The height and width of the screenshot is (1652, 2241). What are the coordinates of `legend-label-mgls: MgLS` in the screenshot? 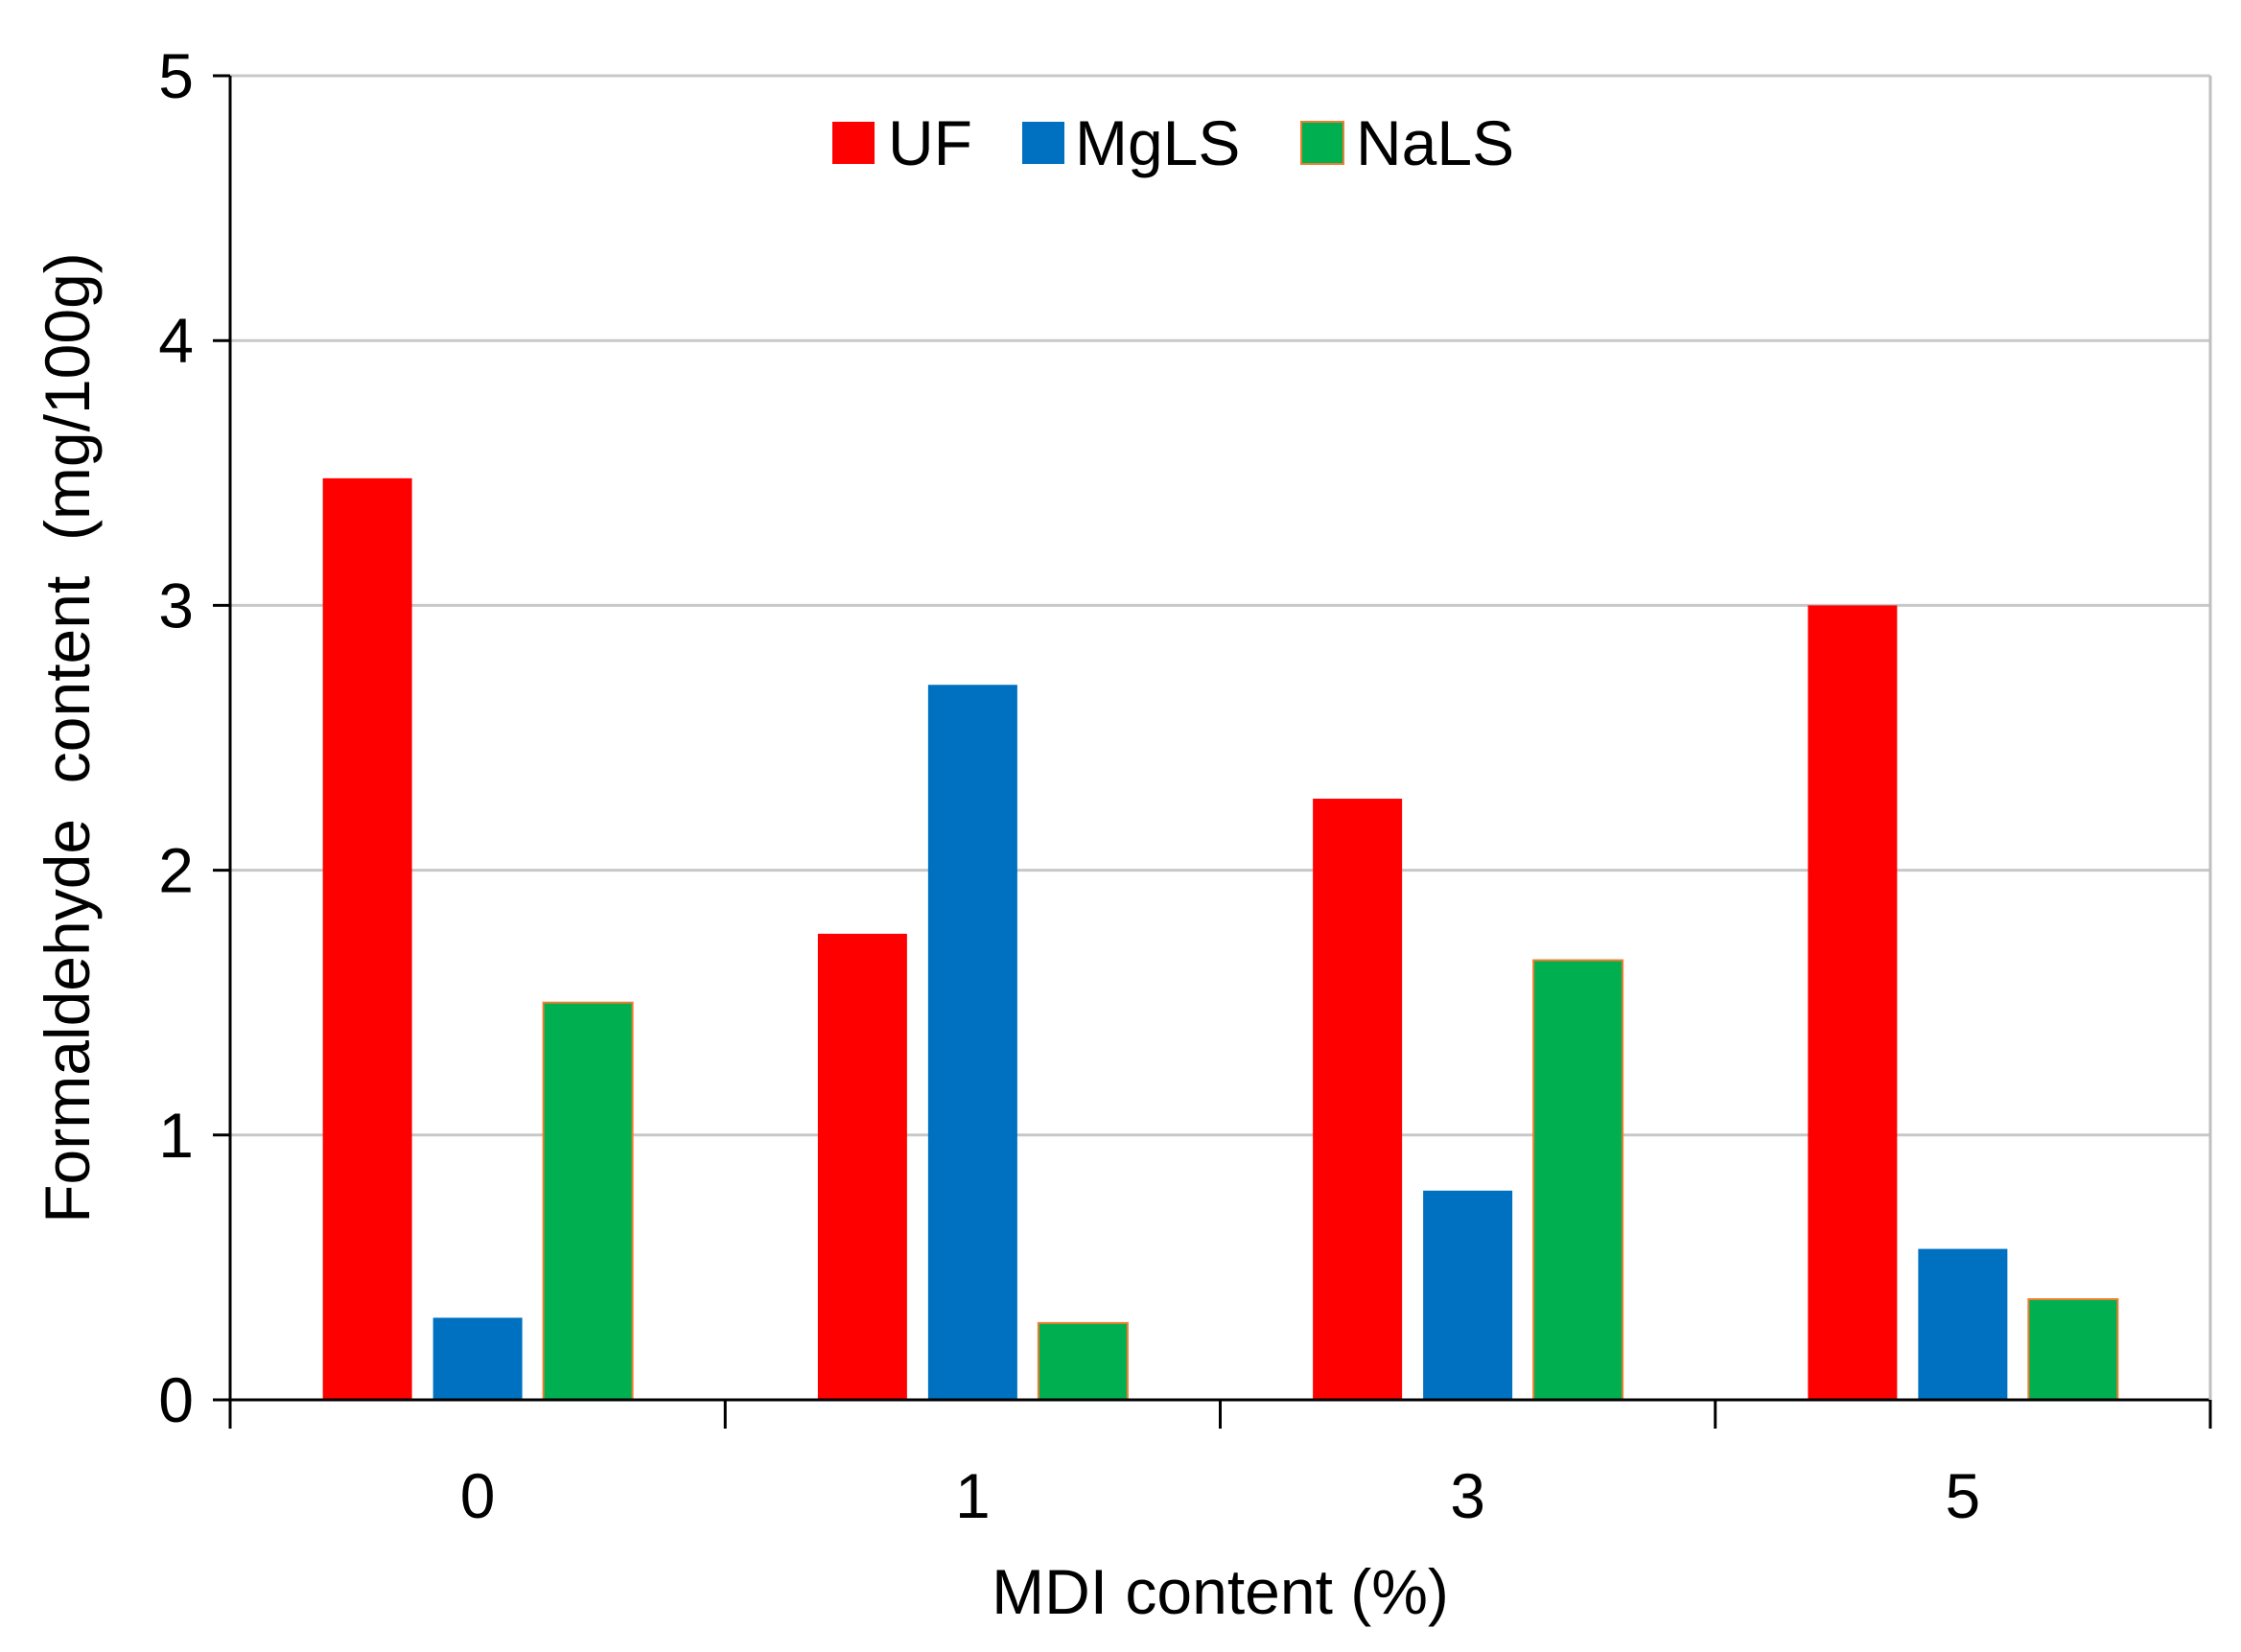 It's located at (1158, 142).